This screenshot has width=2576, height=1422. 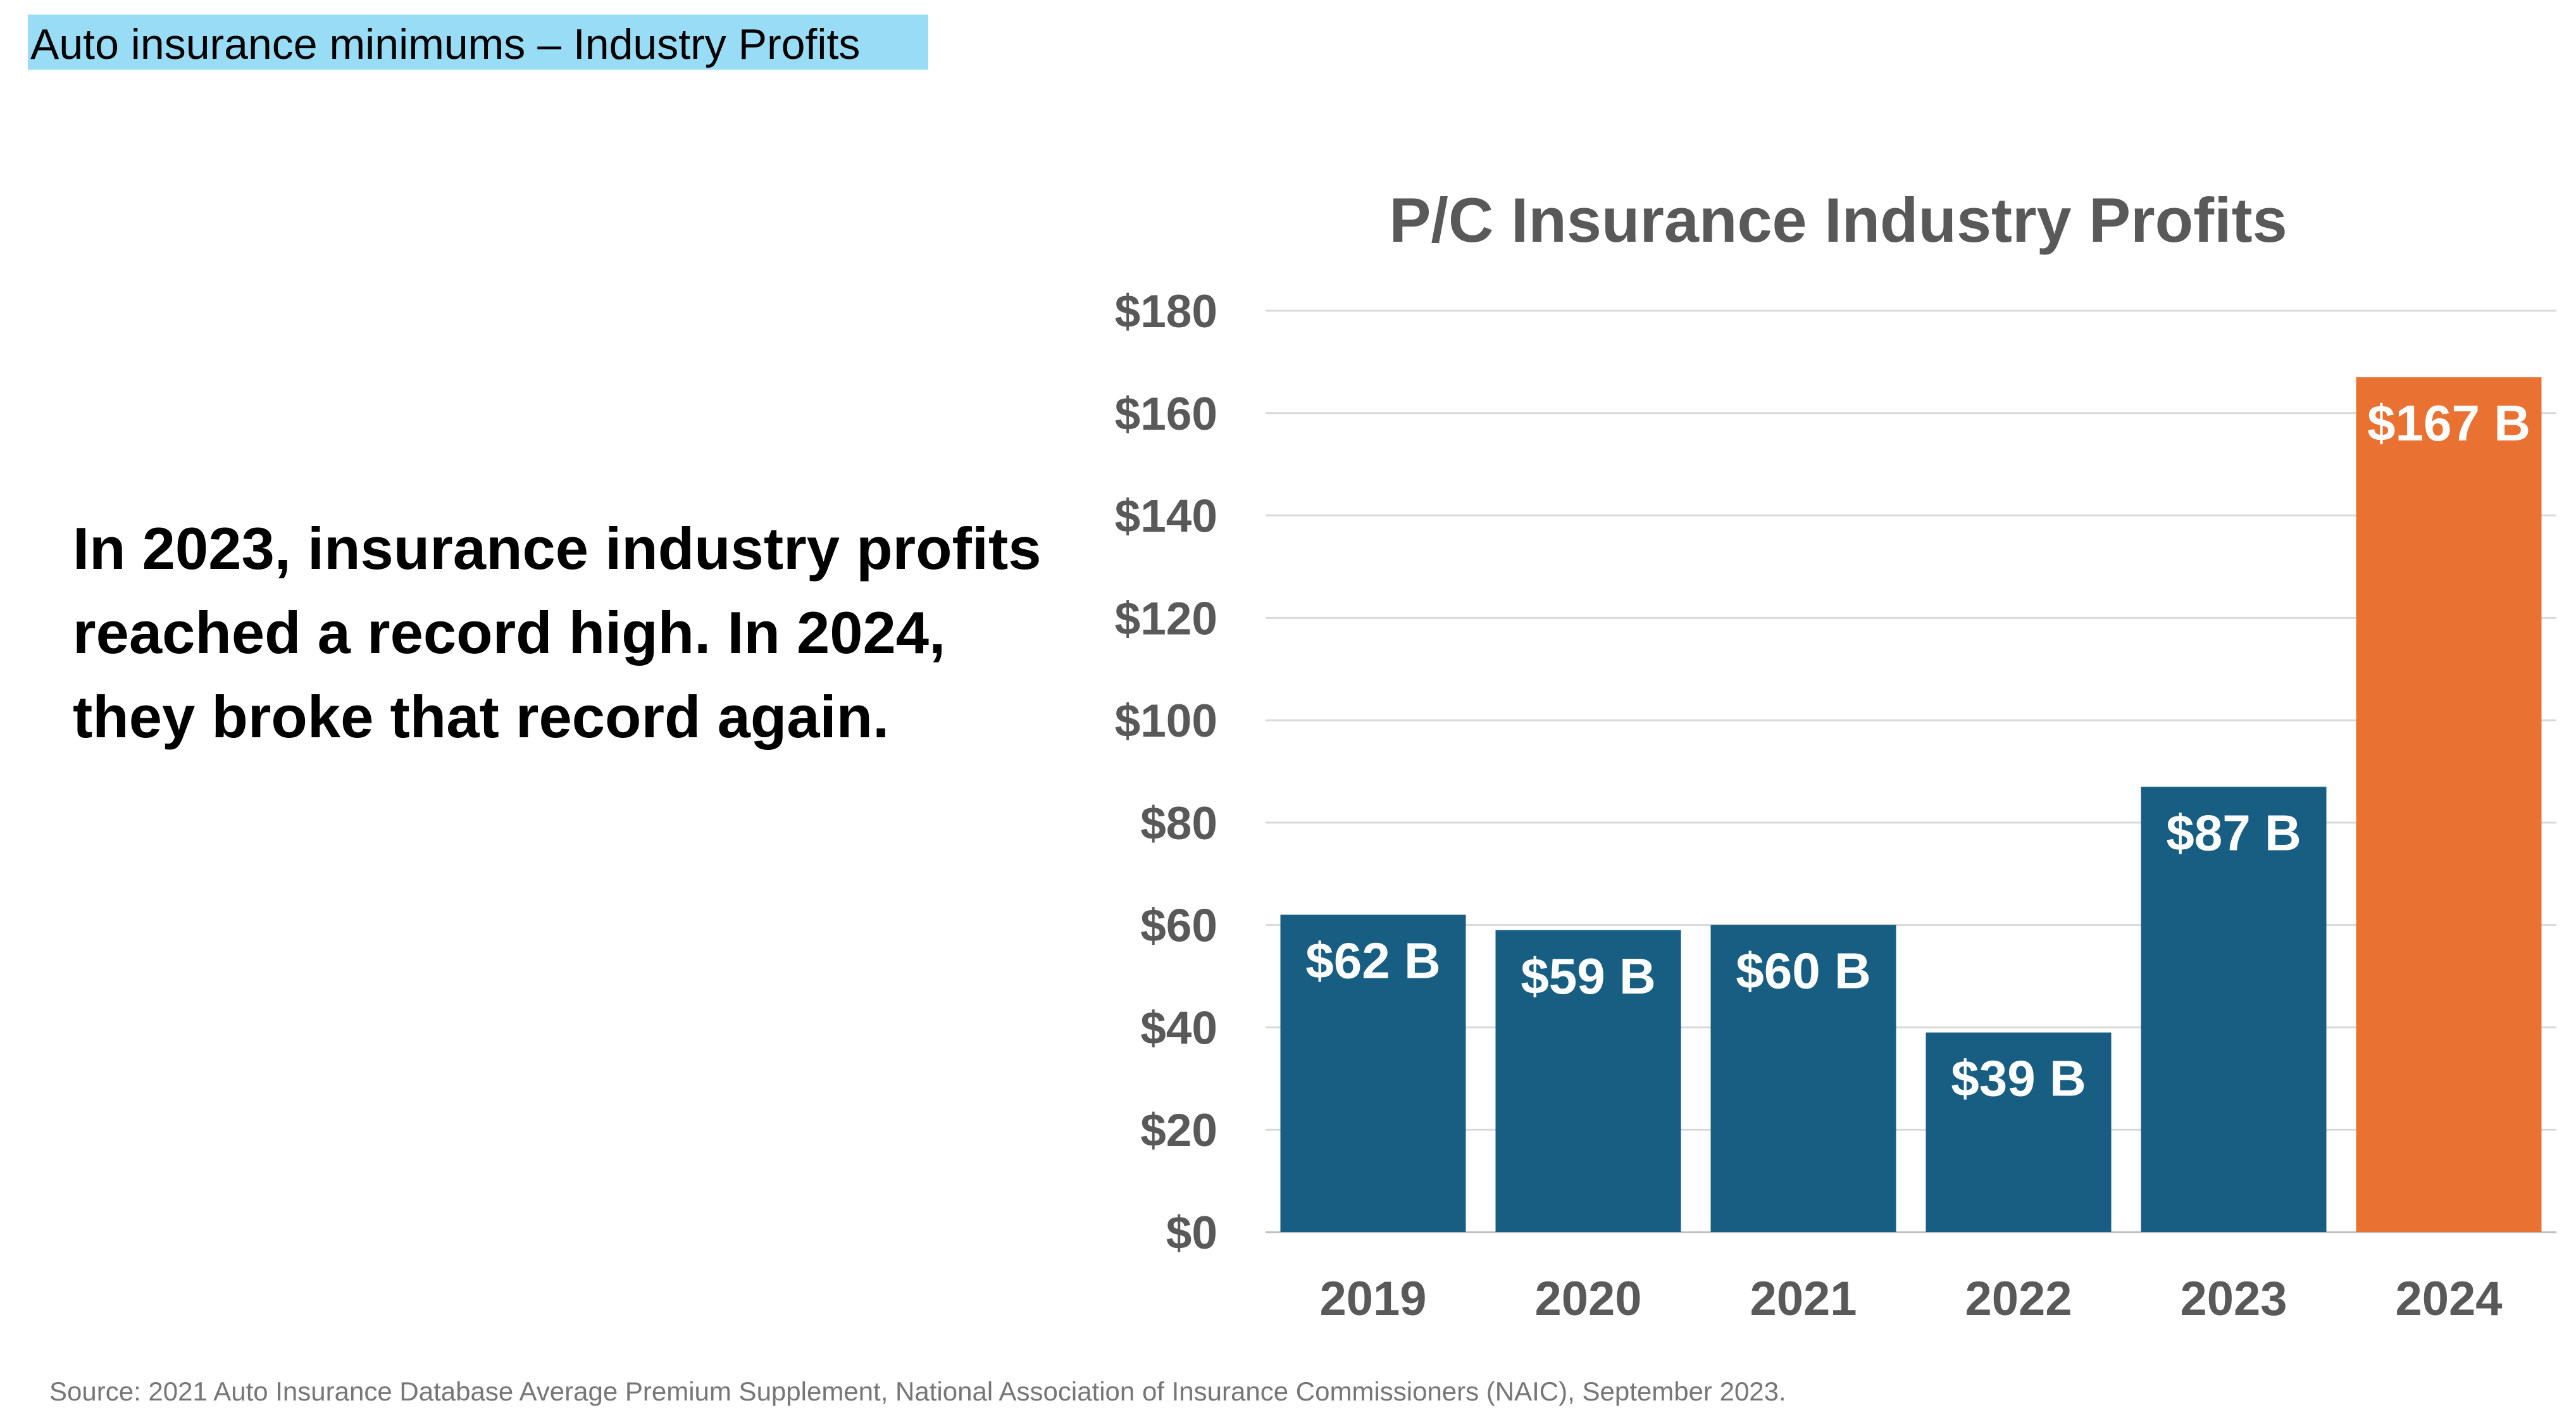 I want to click on data-label: $60 B, so click(x=1803, y=971).